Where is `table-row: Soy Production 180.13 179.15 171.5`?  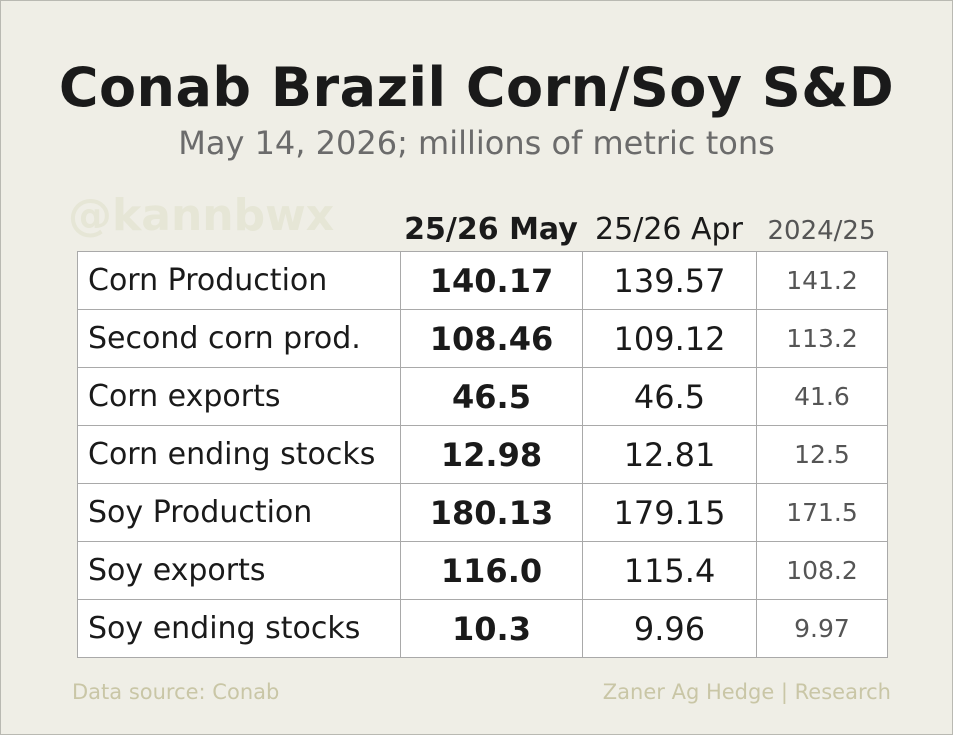
table-row: Soy Production 180.13 179.15 171.5 is located at coordinates (482, 512).